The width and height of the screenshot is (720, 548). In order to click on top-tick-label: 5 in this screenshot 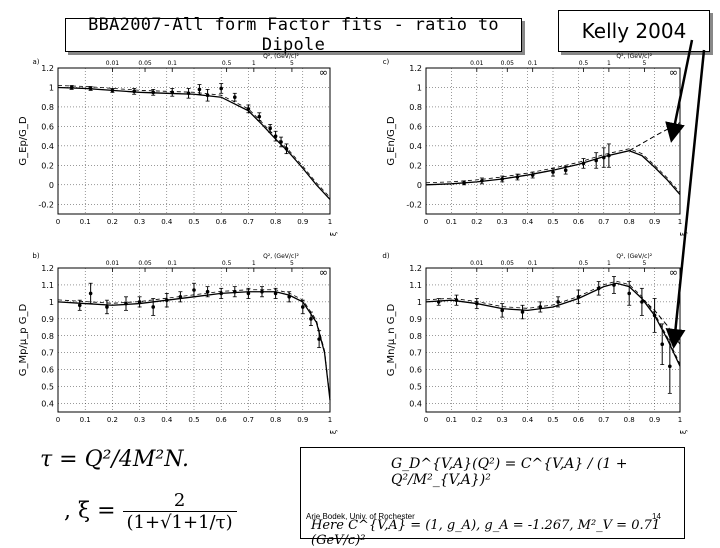, I will do `click(645, 263)`.